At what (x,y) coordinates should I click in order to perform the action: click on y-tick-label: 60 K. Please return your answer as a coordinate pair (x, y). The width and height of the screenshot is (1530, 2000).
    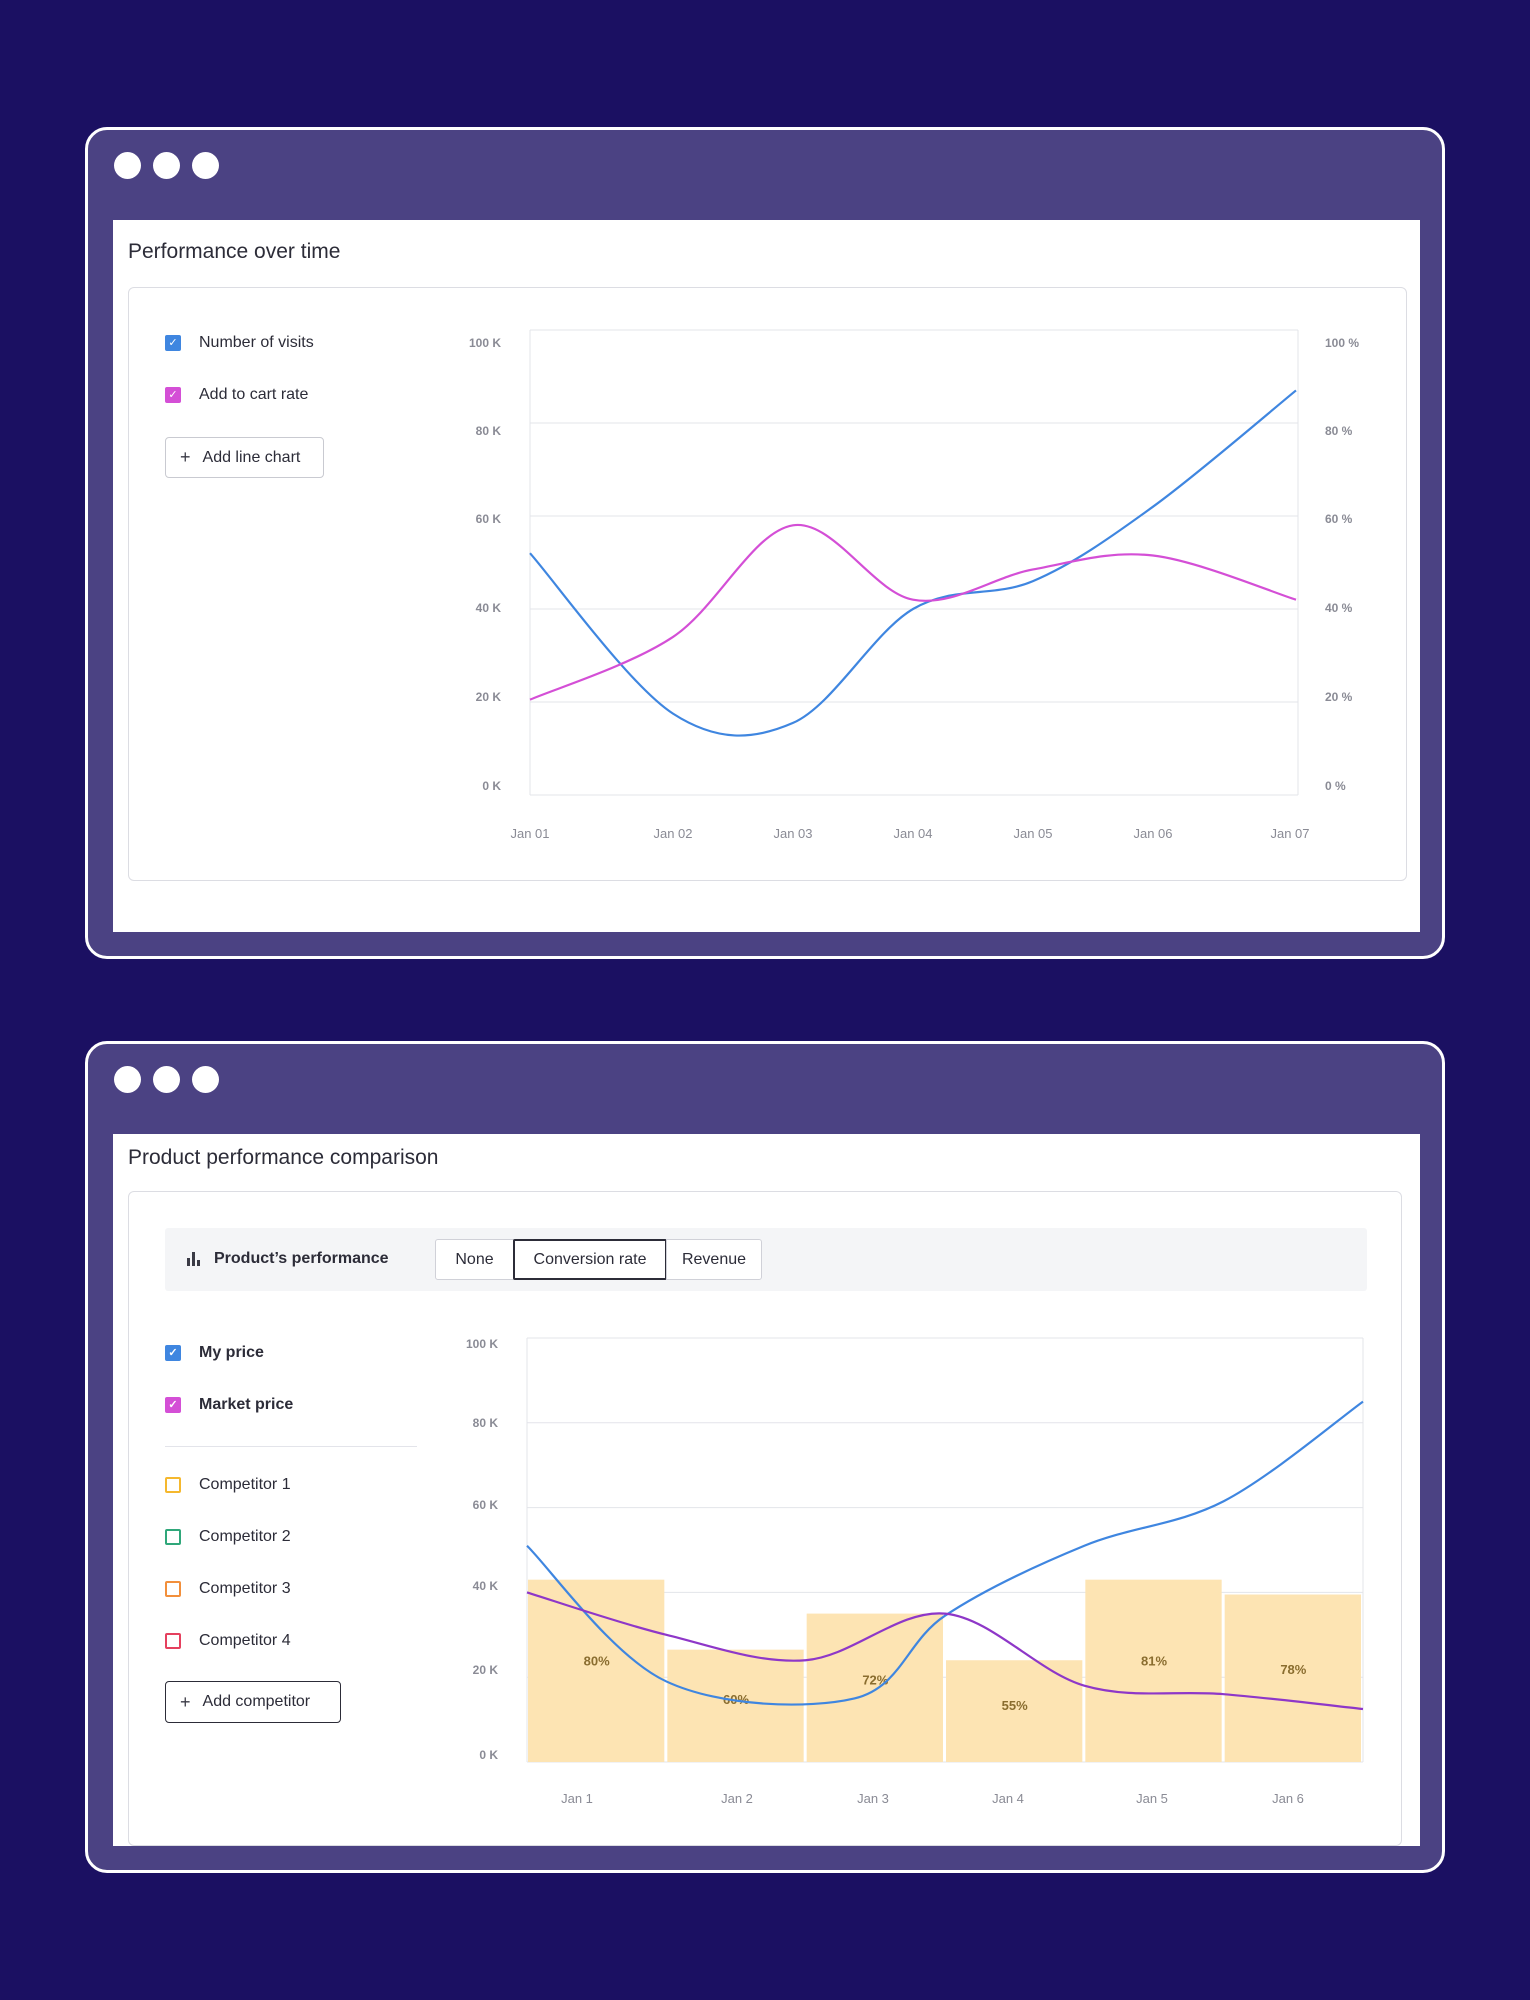
    Looking at the image, I should click on (486, 1505).